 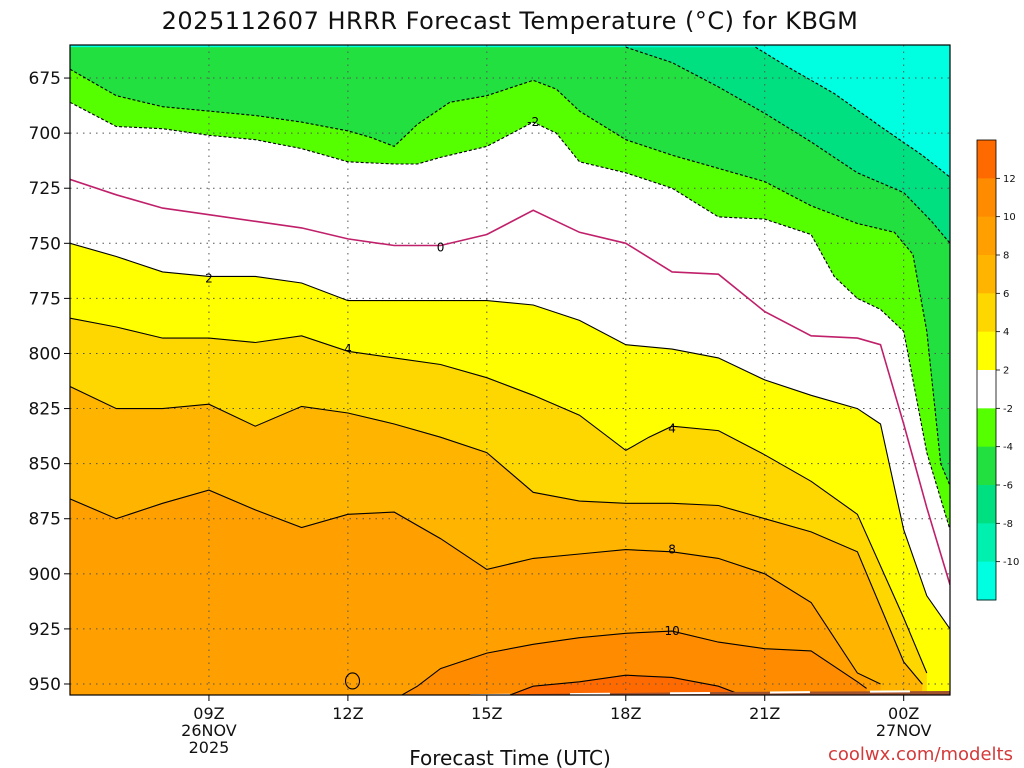 What do you see at coordinates (1006, 371) in the screenshot?
I see `colorbar-tick-label: 2` at bounding box center [1006, 371].